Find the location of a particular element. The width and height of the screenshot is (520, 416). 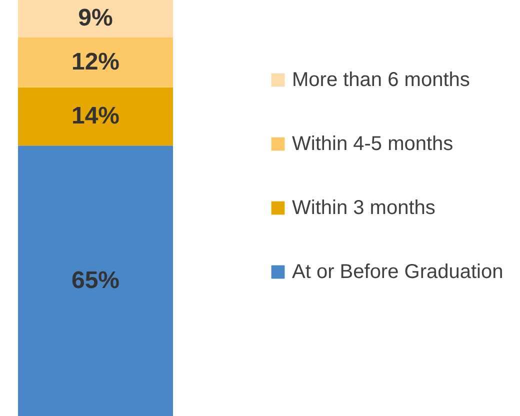

legend-label: At or Before Graduation is located at coordinates (398, 272).